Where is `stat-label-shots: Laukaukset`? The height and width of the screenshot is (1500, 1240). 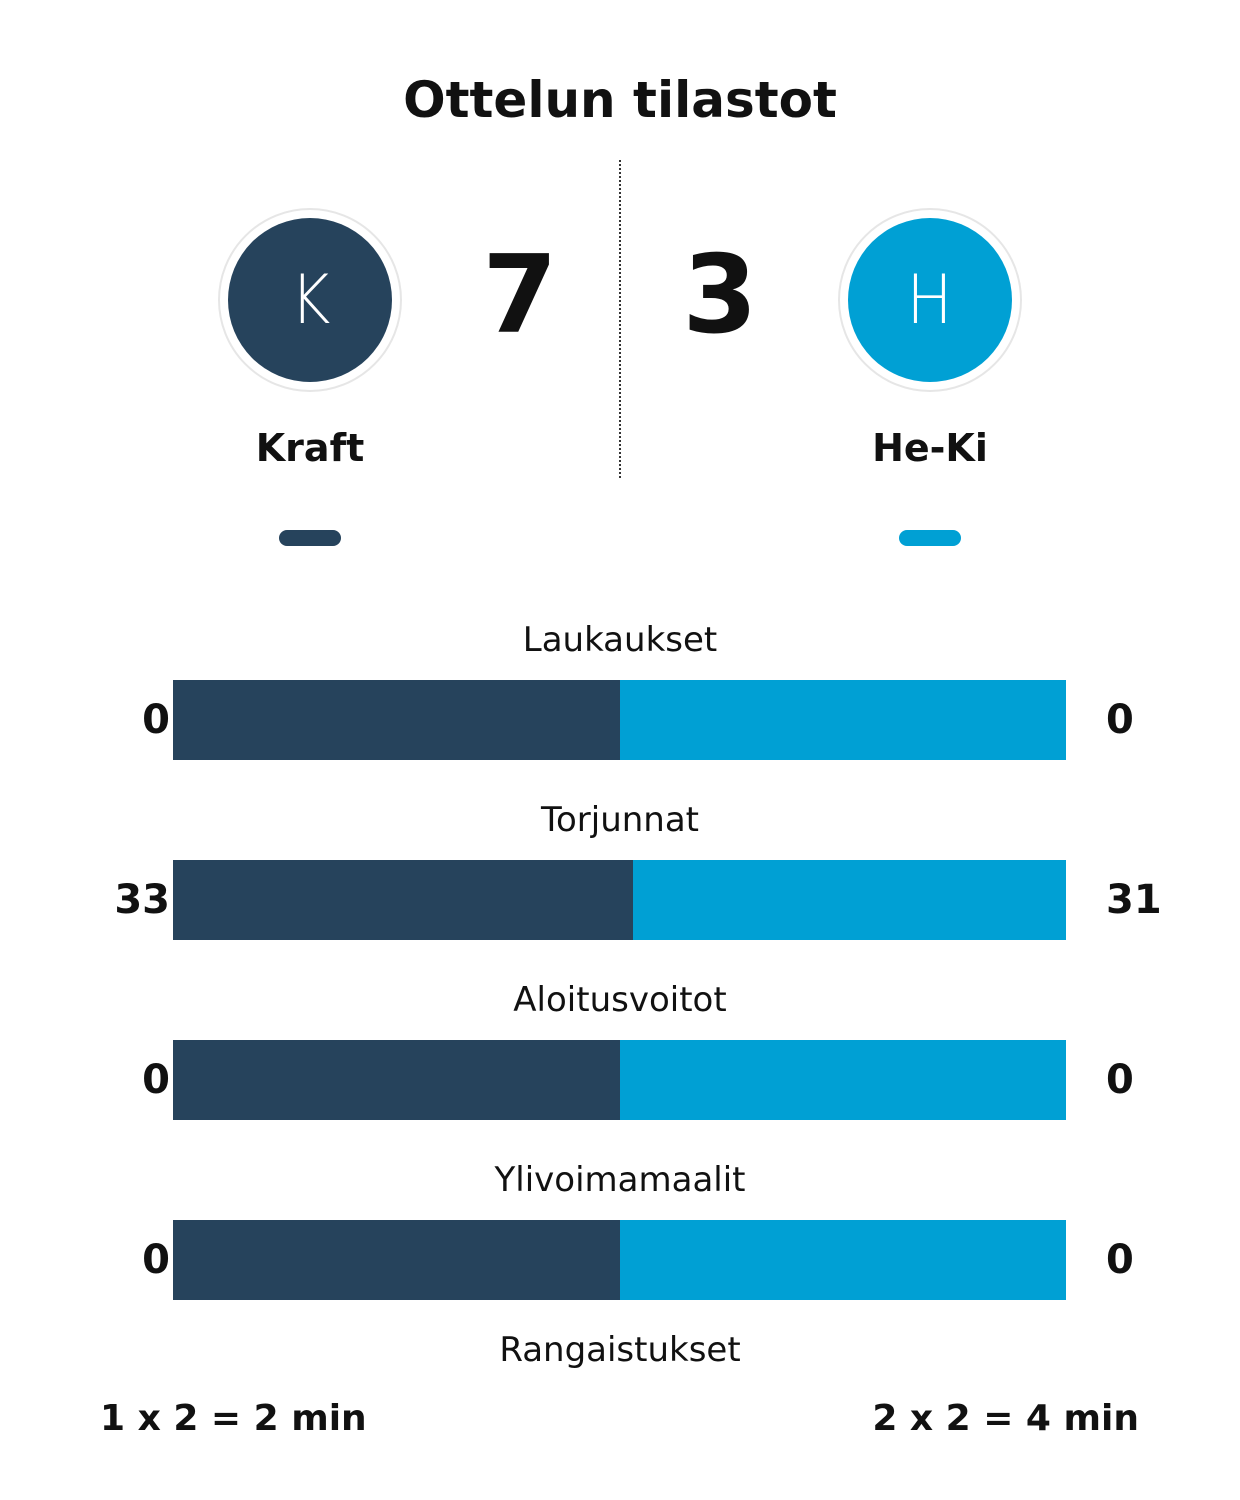 stat-label-shots: Laukaukset is located at coordinates (620, 640).